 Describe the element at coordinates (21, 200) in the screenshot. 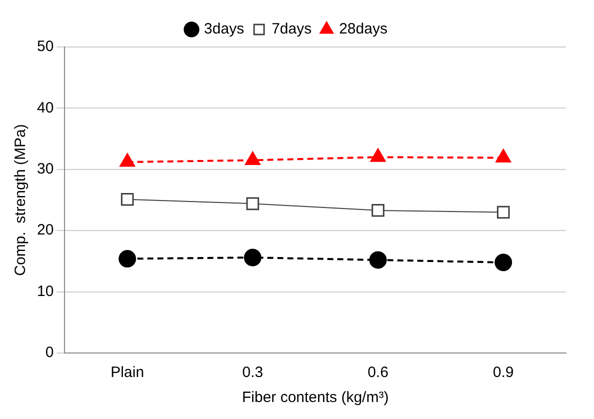

I see `y-axis-title: Comp. strength (MPa)` at that location.